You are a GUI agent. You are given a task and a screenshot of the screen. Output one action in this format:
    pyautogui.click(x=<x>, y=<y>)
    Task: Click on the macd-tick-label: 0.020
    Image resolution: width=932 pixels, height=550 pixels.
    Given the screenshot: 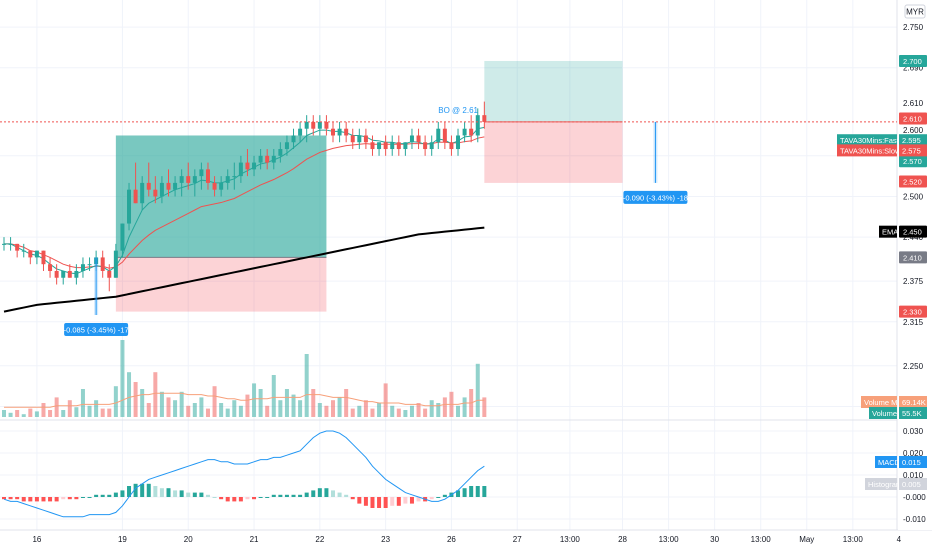 What is the action you would take?
    pyautogui.click(x=913, y=453)
    